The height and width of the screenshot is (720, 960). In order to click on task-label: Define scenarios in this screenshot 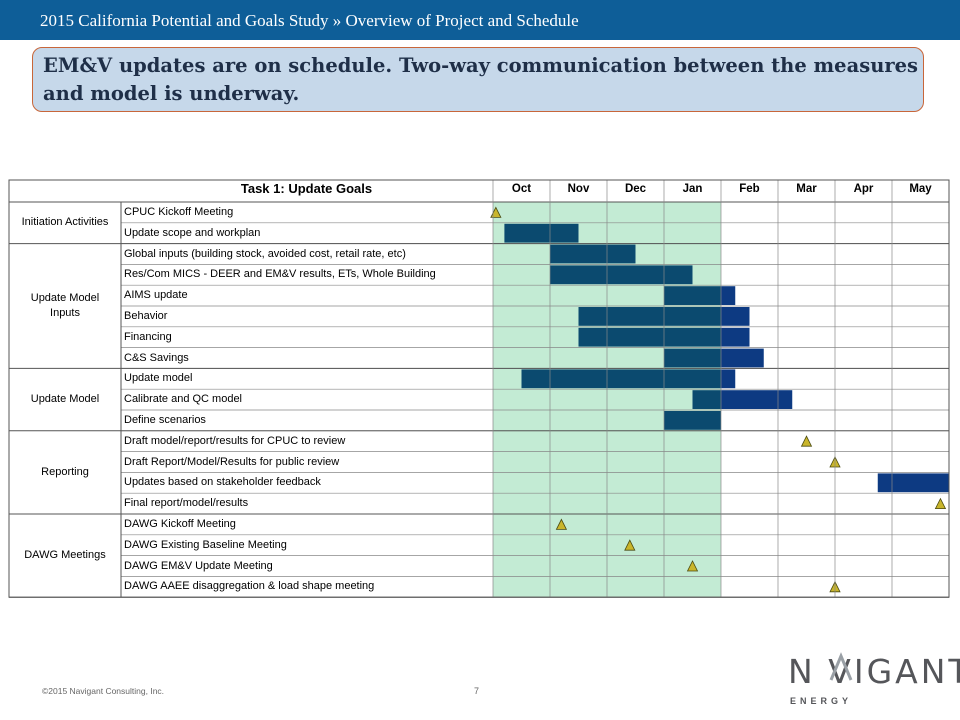, I will do `click(165, 420)`.